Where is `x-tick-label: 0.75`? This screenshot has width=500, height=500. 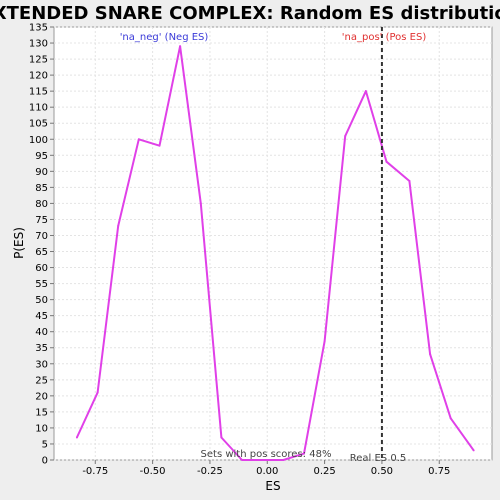
x-tick-label: 0.75 is located at coordinates (439, 471).